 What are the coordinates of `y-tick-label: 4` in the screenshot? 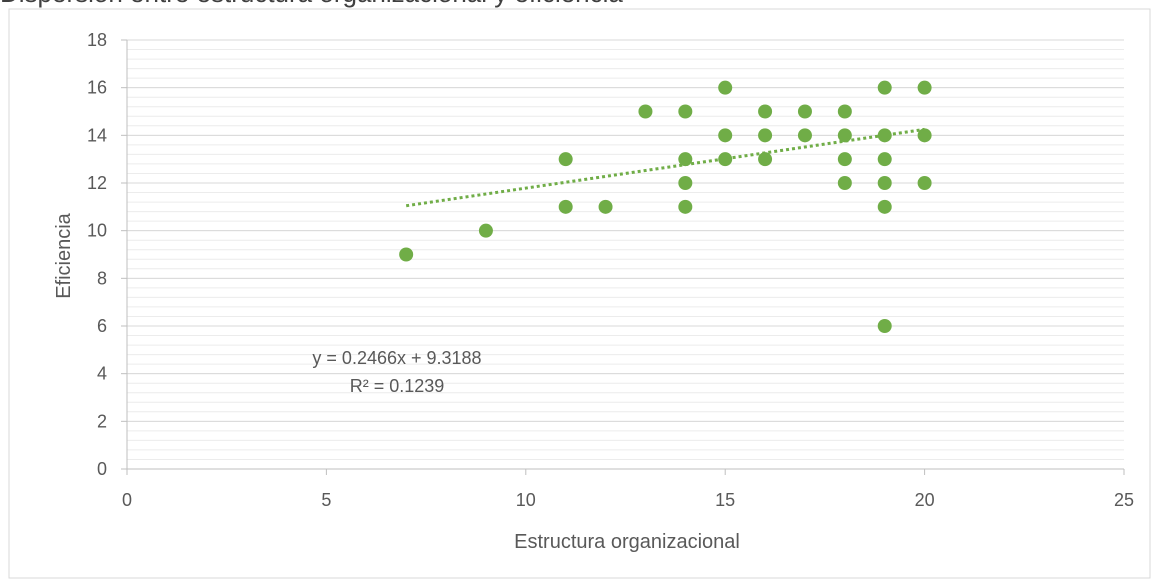 It's located at (102, 374).